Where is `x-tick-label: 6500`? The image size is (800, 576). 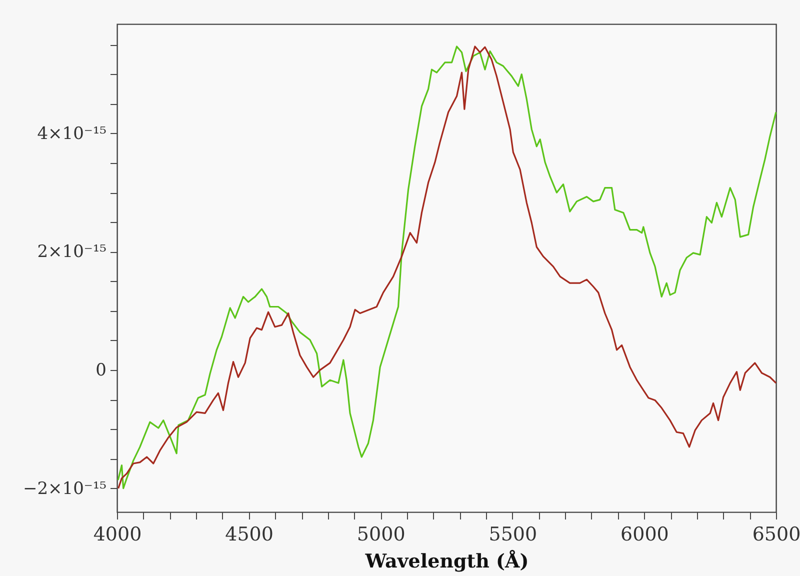
x-tick-label: 6500 is located at coordinates (776, 535).